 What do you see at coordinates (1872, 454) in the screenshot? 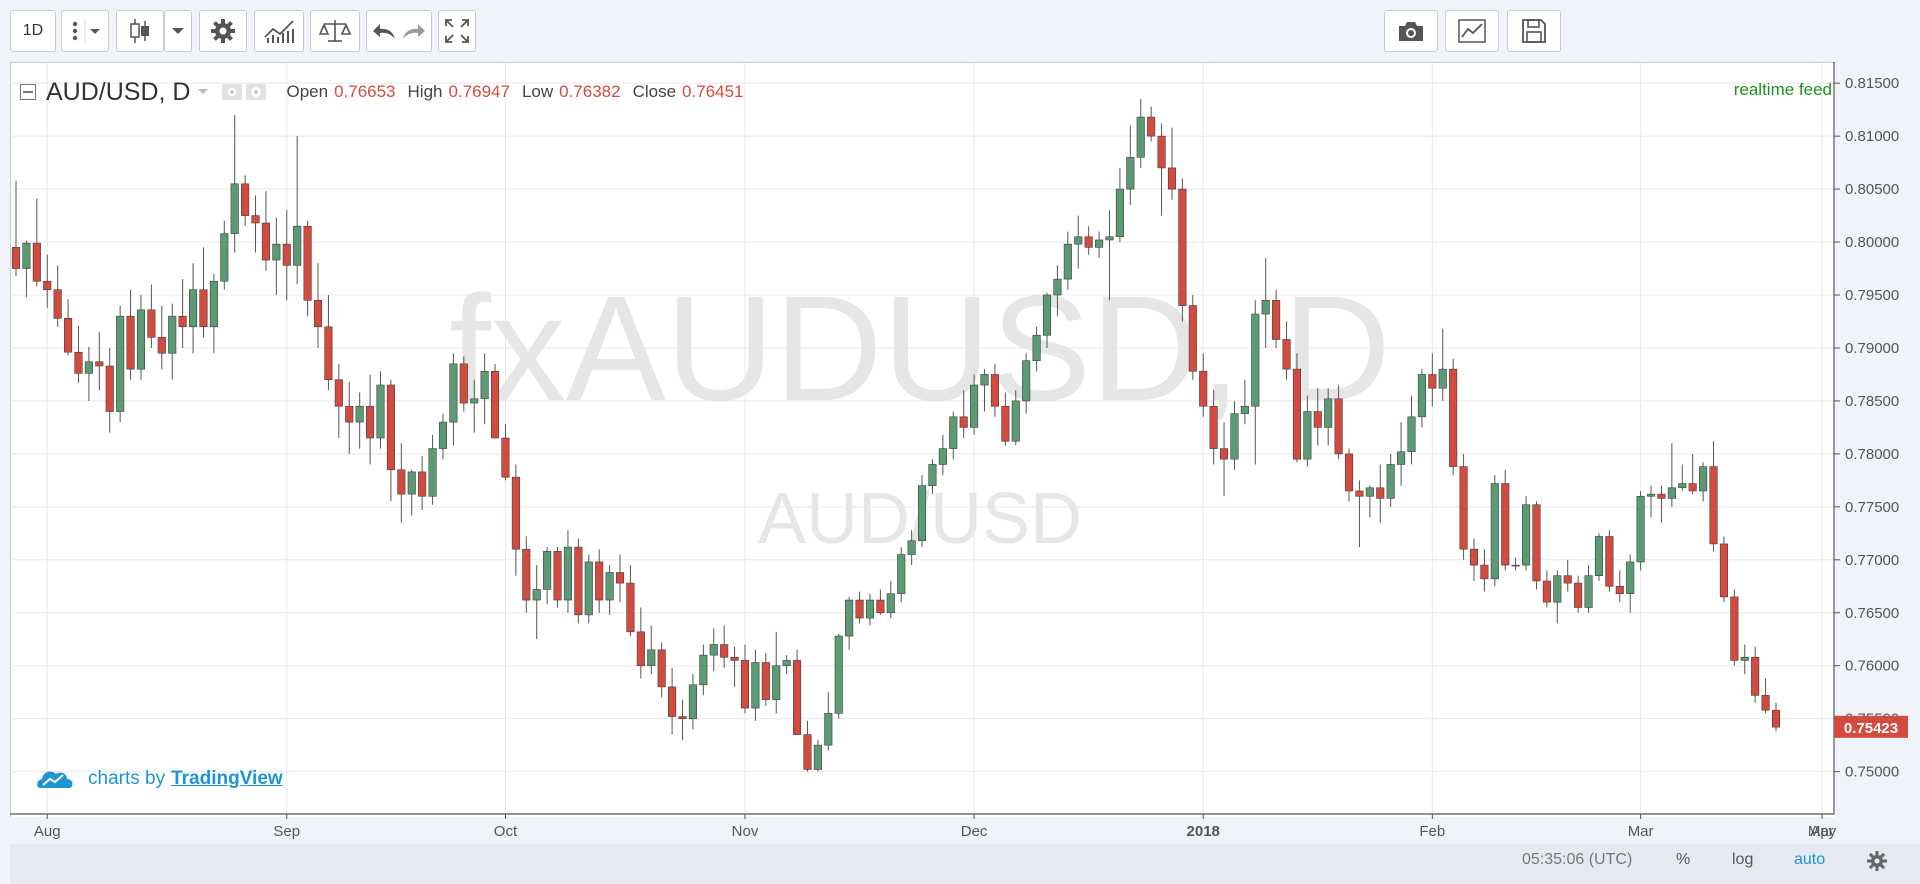
I see `y-tick-label: 0.78000` at bounding box center [1872, 454].